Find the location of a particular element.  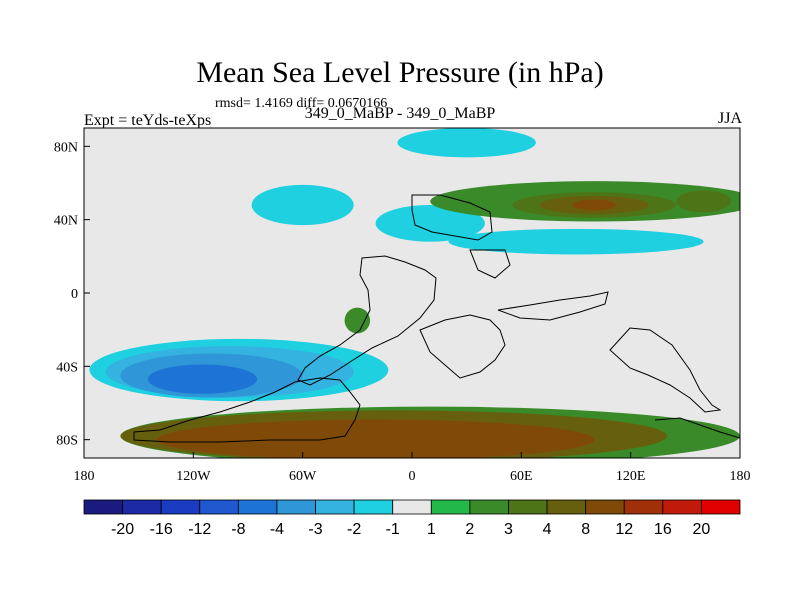

x-tick-label: 120W is located at coordinates (193, 476).